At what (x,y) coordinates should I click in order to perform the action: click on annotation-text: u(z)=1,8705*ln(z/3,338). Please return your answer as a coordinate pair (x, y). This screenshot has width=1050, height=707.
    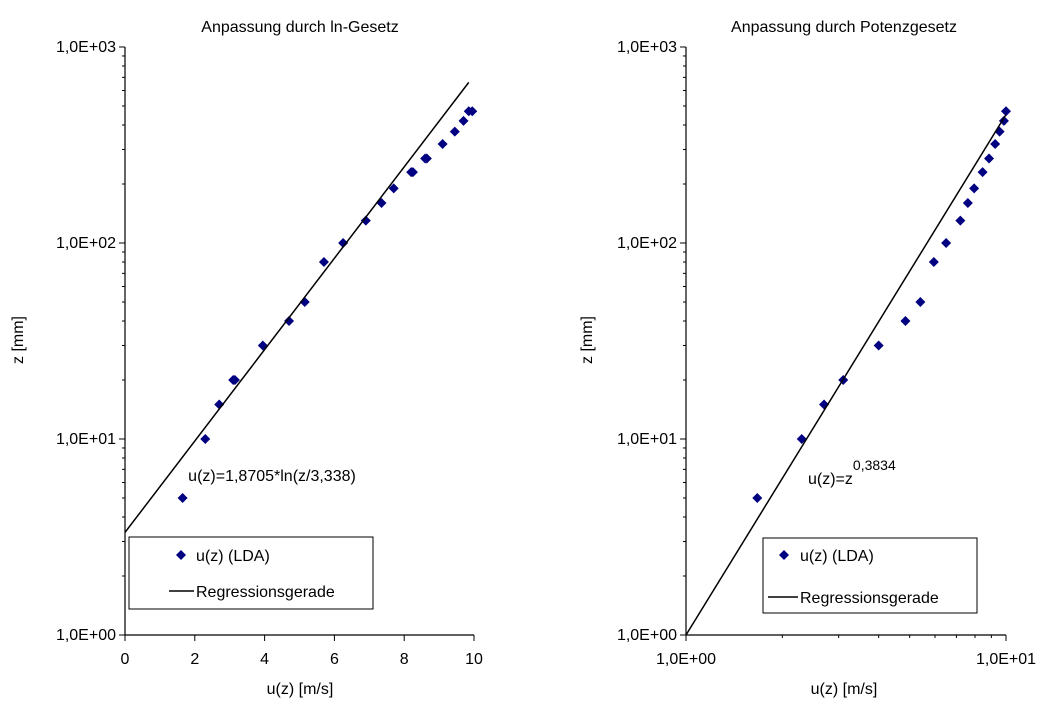
    Looking at the image, I should click on (272, 476).